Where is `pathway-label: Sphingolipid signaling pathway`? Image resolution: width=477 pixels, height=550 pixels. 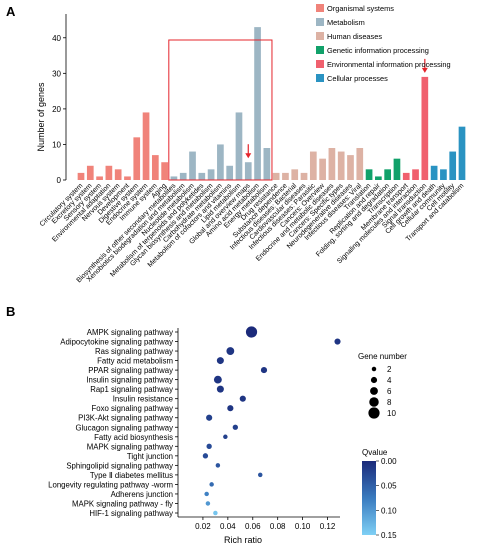 pathway-label: Sphingolipid signaling pathway is located at coordinates (119, 465).